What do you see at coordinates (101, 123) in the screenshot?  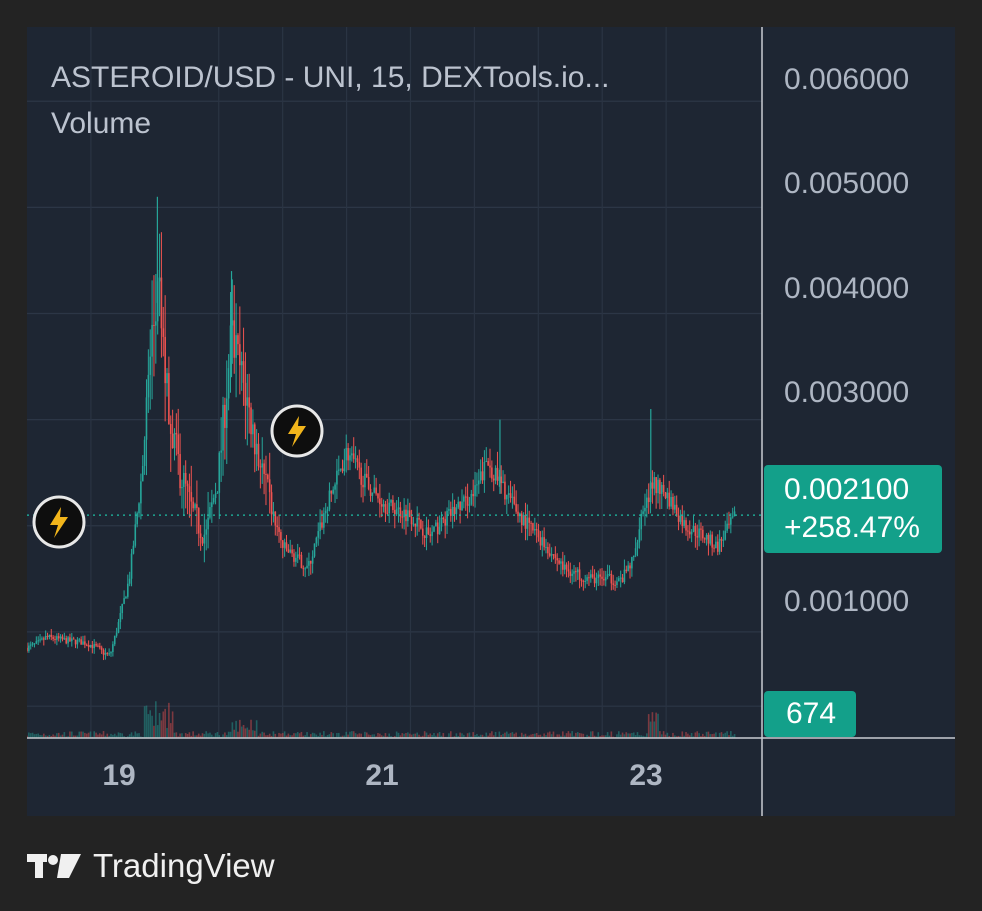 I see `volume-indicator-label: Volume` at bounding box center [101, 123].